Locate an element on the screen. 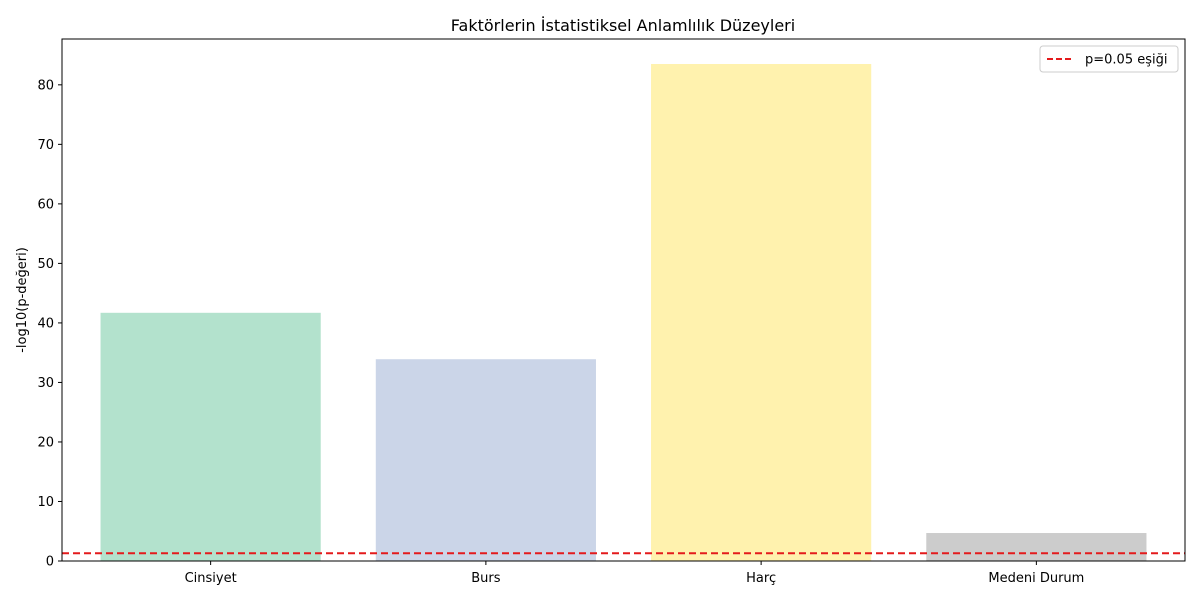  y-tick-label: 80 is located at coordinates (45, 85).